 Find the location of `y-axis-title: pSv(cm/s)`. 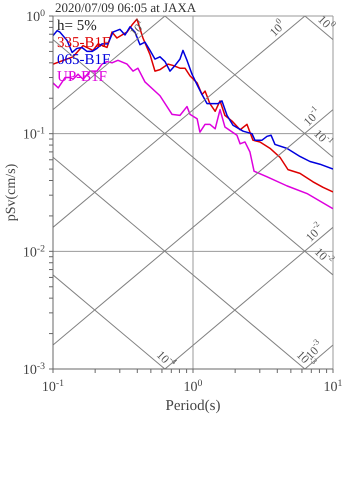

y-axis-title: pSv(cm/s) is located at coordinates (11, 192).